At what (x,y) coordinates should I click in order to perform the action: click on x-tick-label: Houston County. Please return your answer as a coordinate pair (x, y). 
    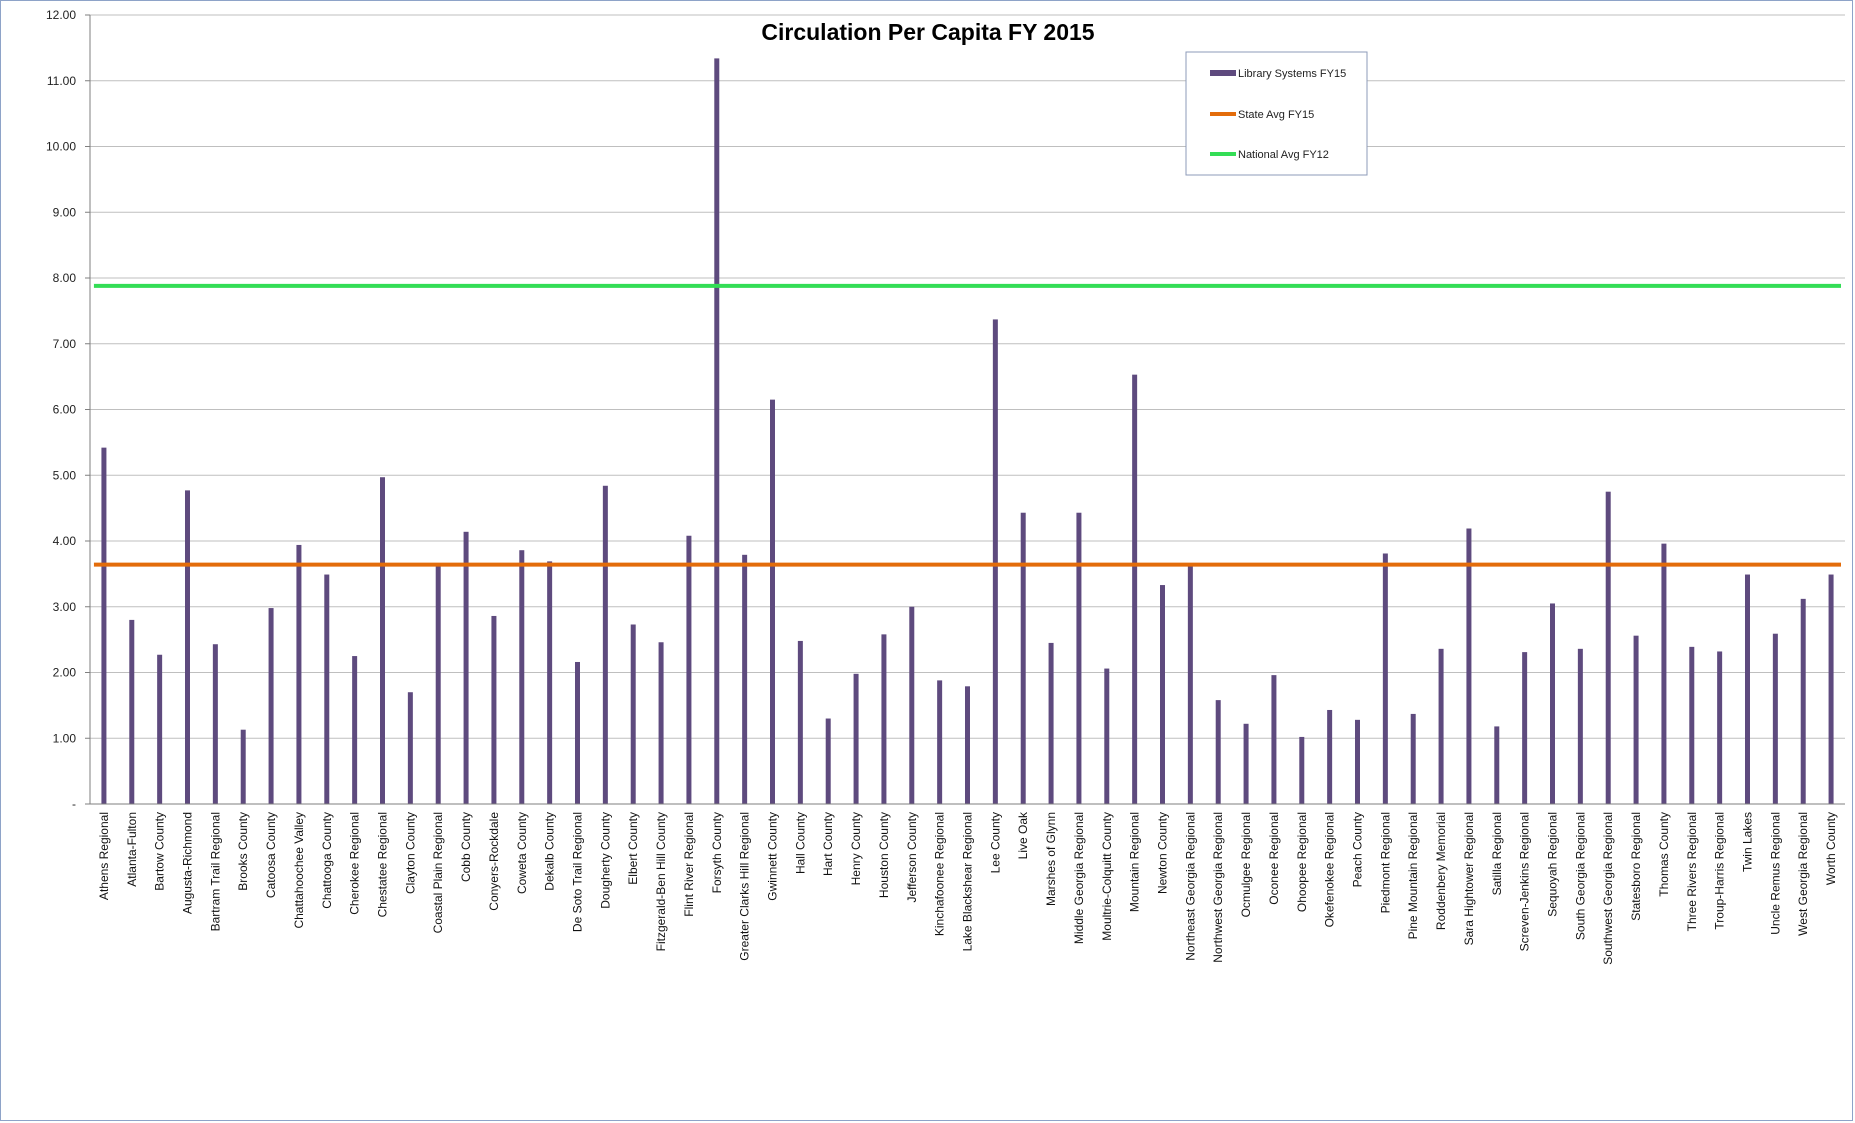
    Looking at the image, I should click on (884, 855).